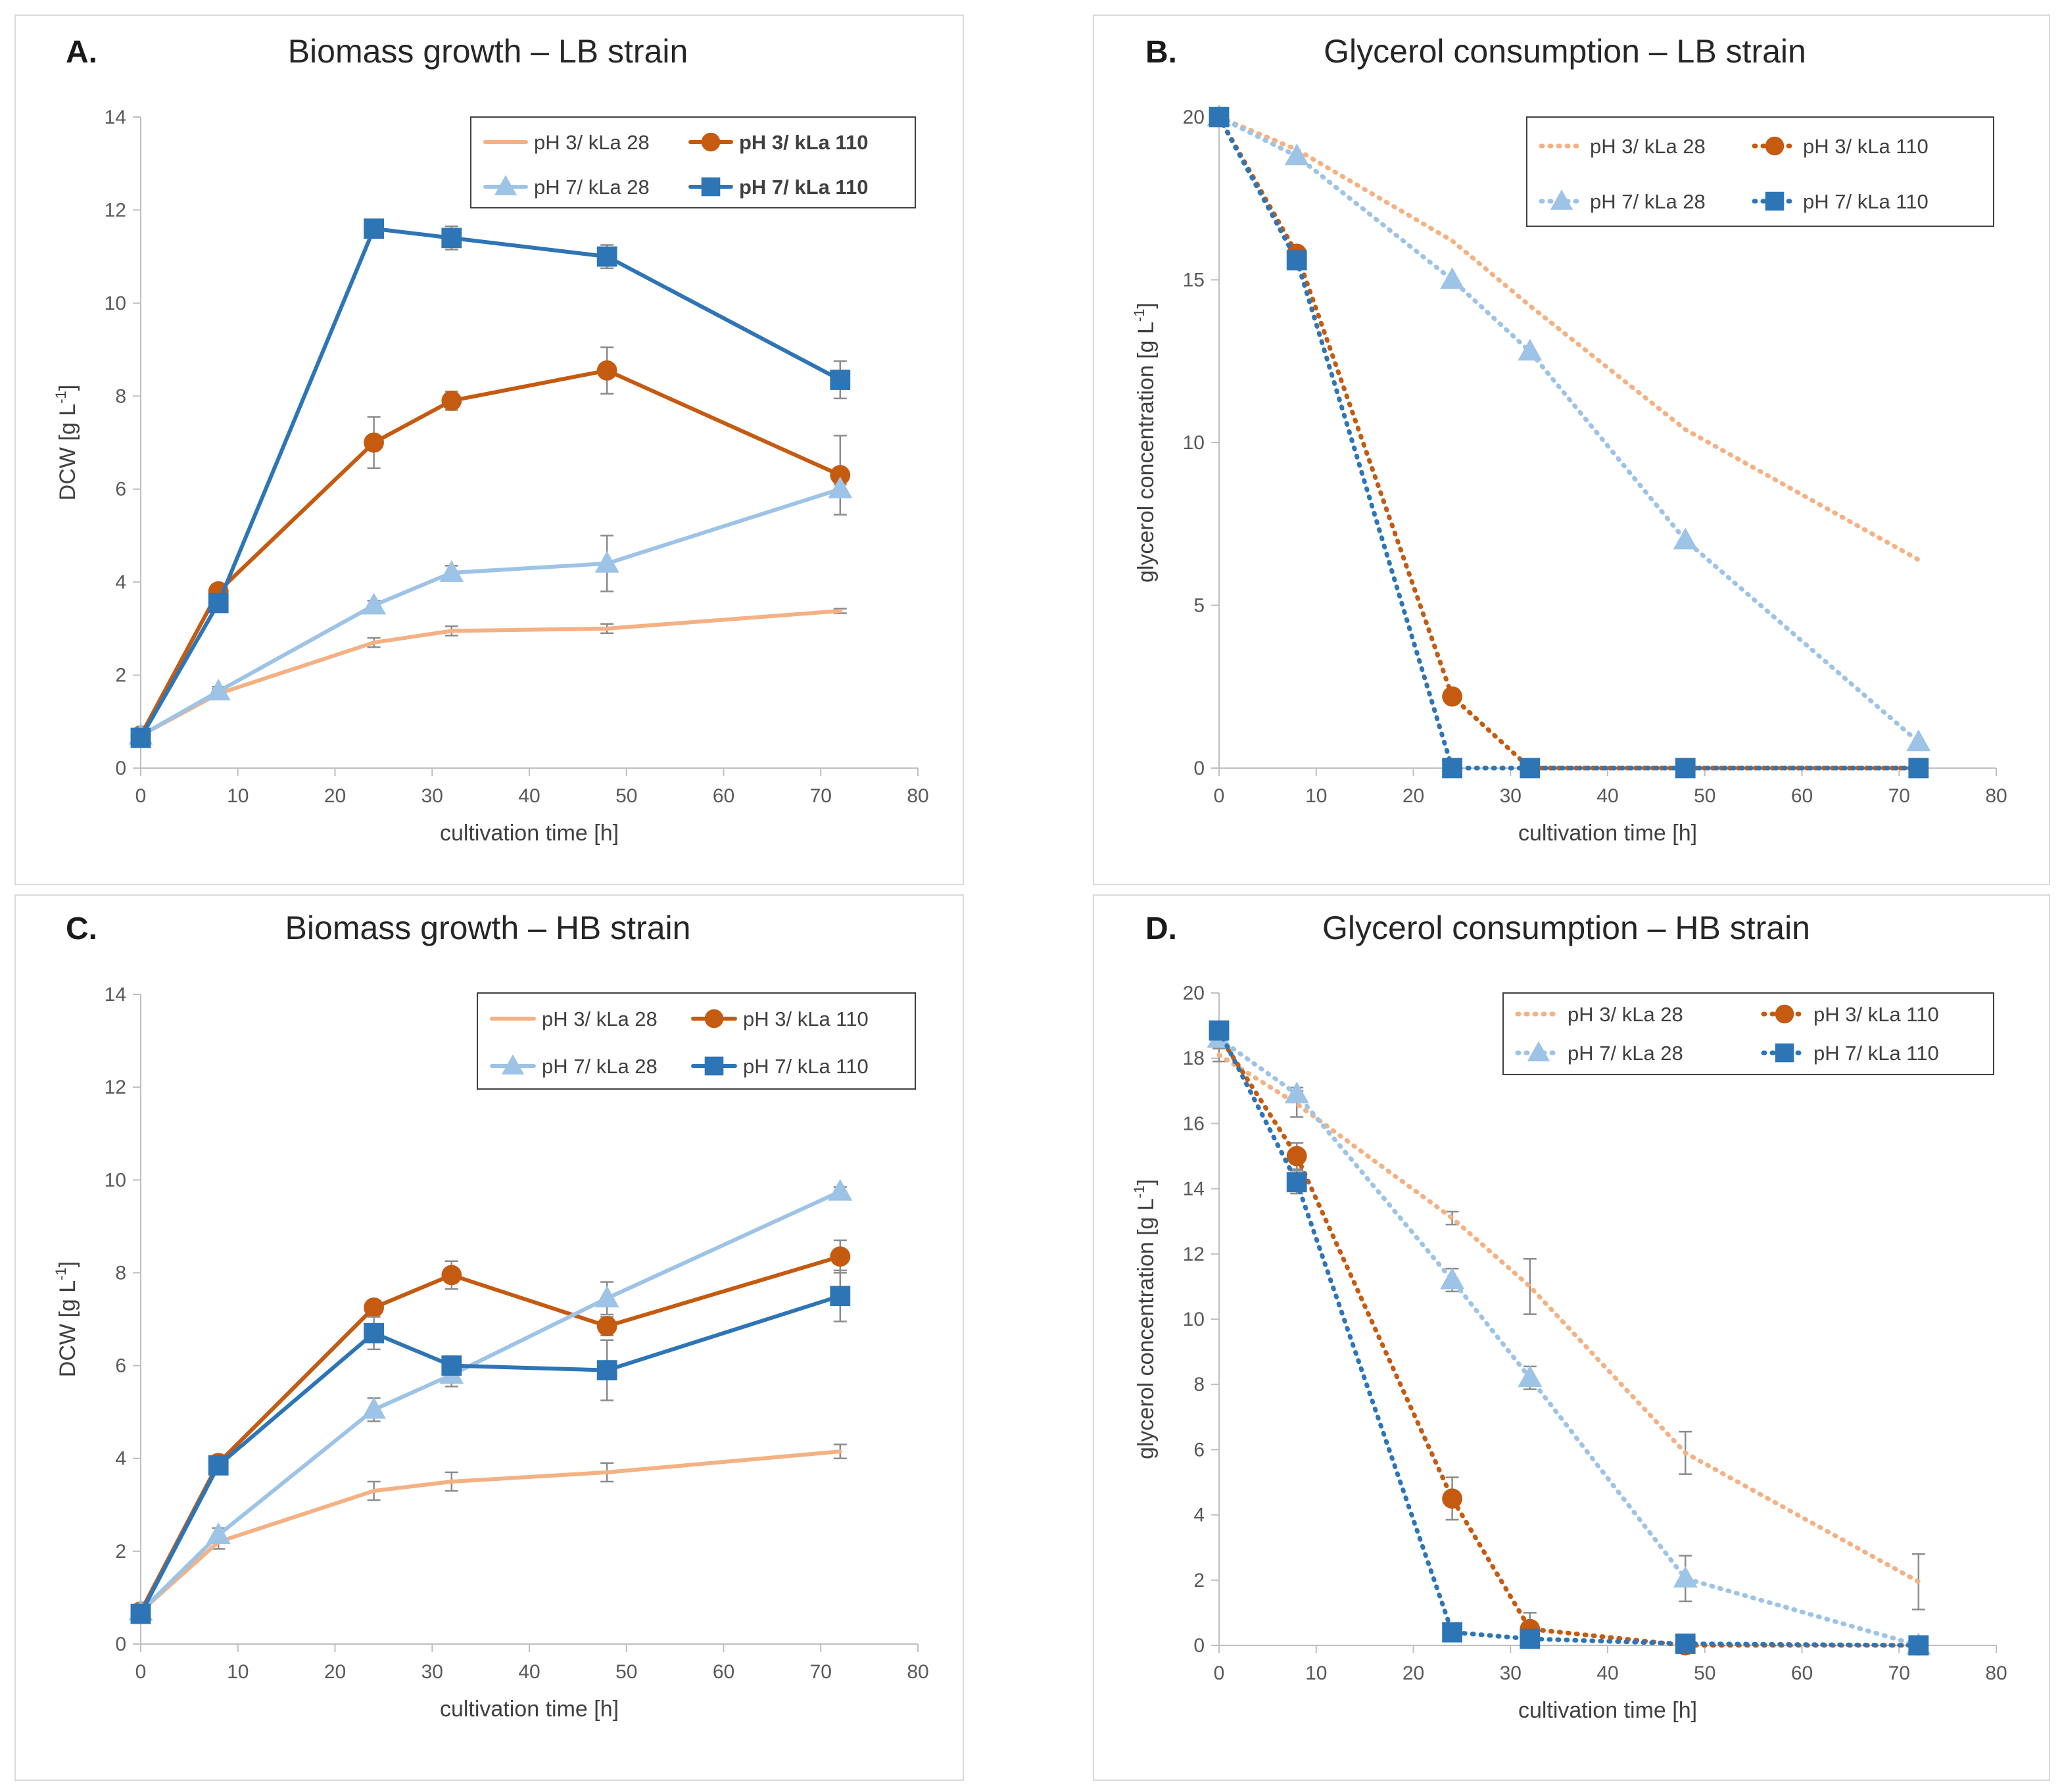 Image resolution: width=2062 pixels, height=1792 pixels. Describe the element at coordinates (68, 452) in the screenshot. I see `y-axis-label-text: DCW [g L` at that location.